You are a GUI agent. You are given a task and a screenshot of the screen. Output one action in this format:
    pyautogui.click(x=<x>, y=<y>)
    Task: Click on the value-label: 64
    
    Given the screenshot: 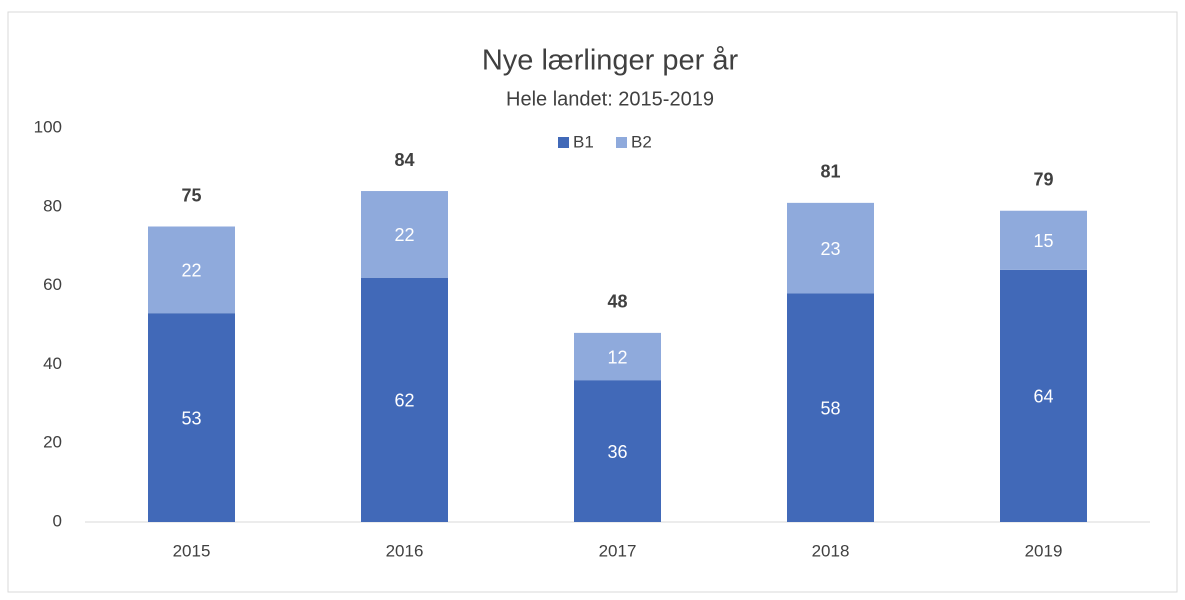 What is the action you would take?
    pyautogui.click(x=1043, y=397)
    